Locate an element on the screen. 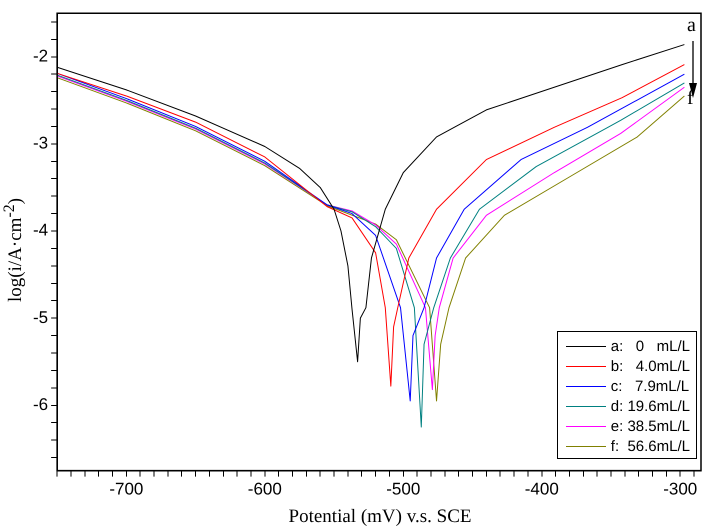 The width and height of the screenshot is (703, 531). legend-label: a: 0 mL/L is located at coordinates (650, 346).